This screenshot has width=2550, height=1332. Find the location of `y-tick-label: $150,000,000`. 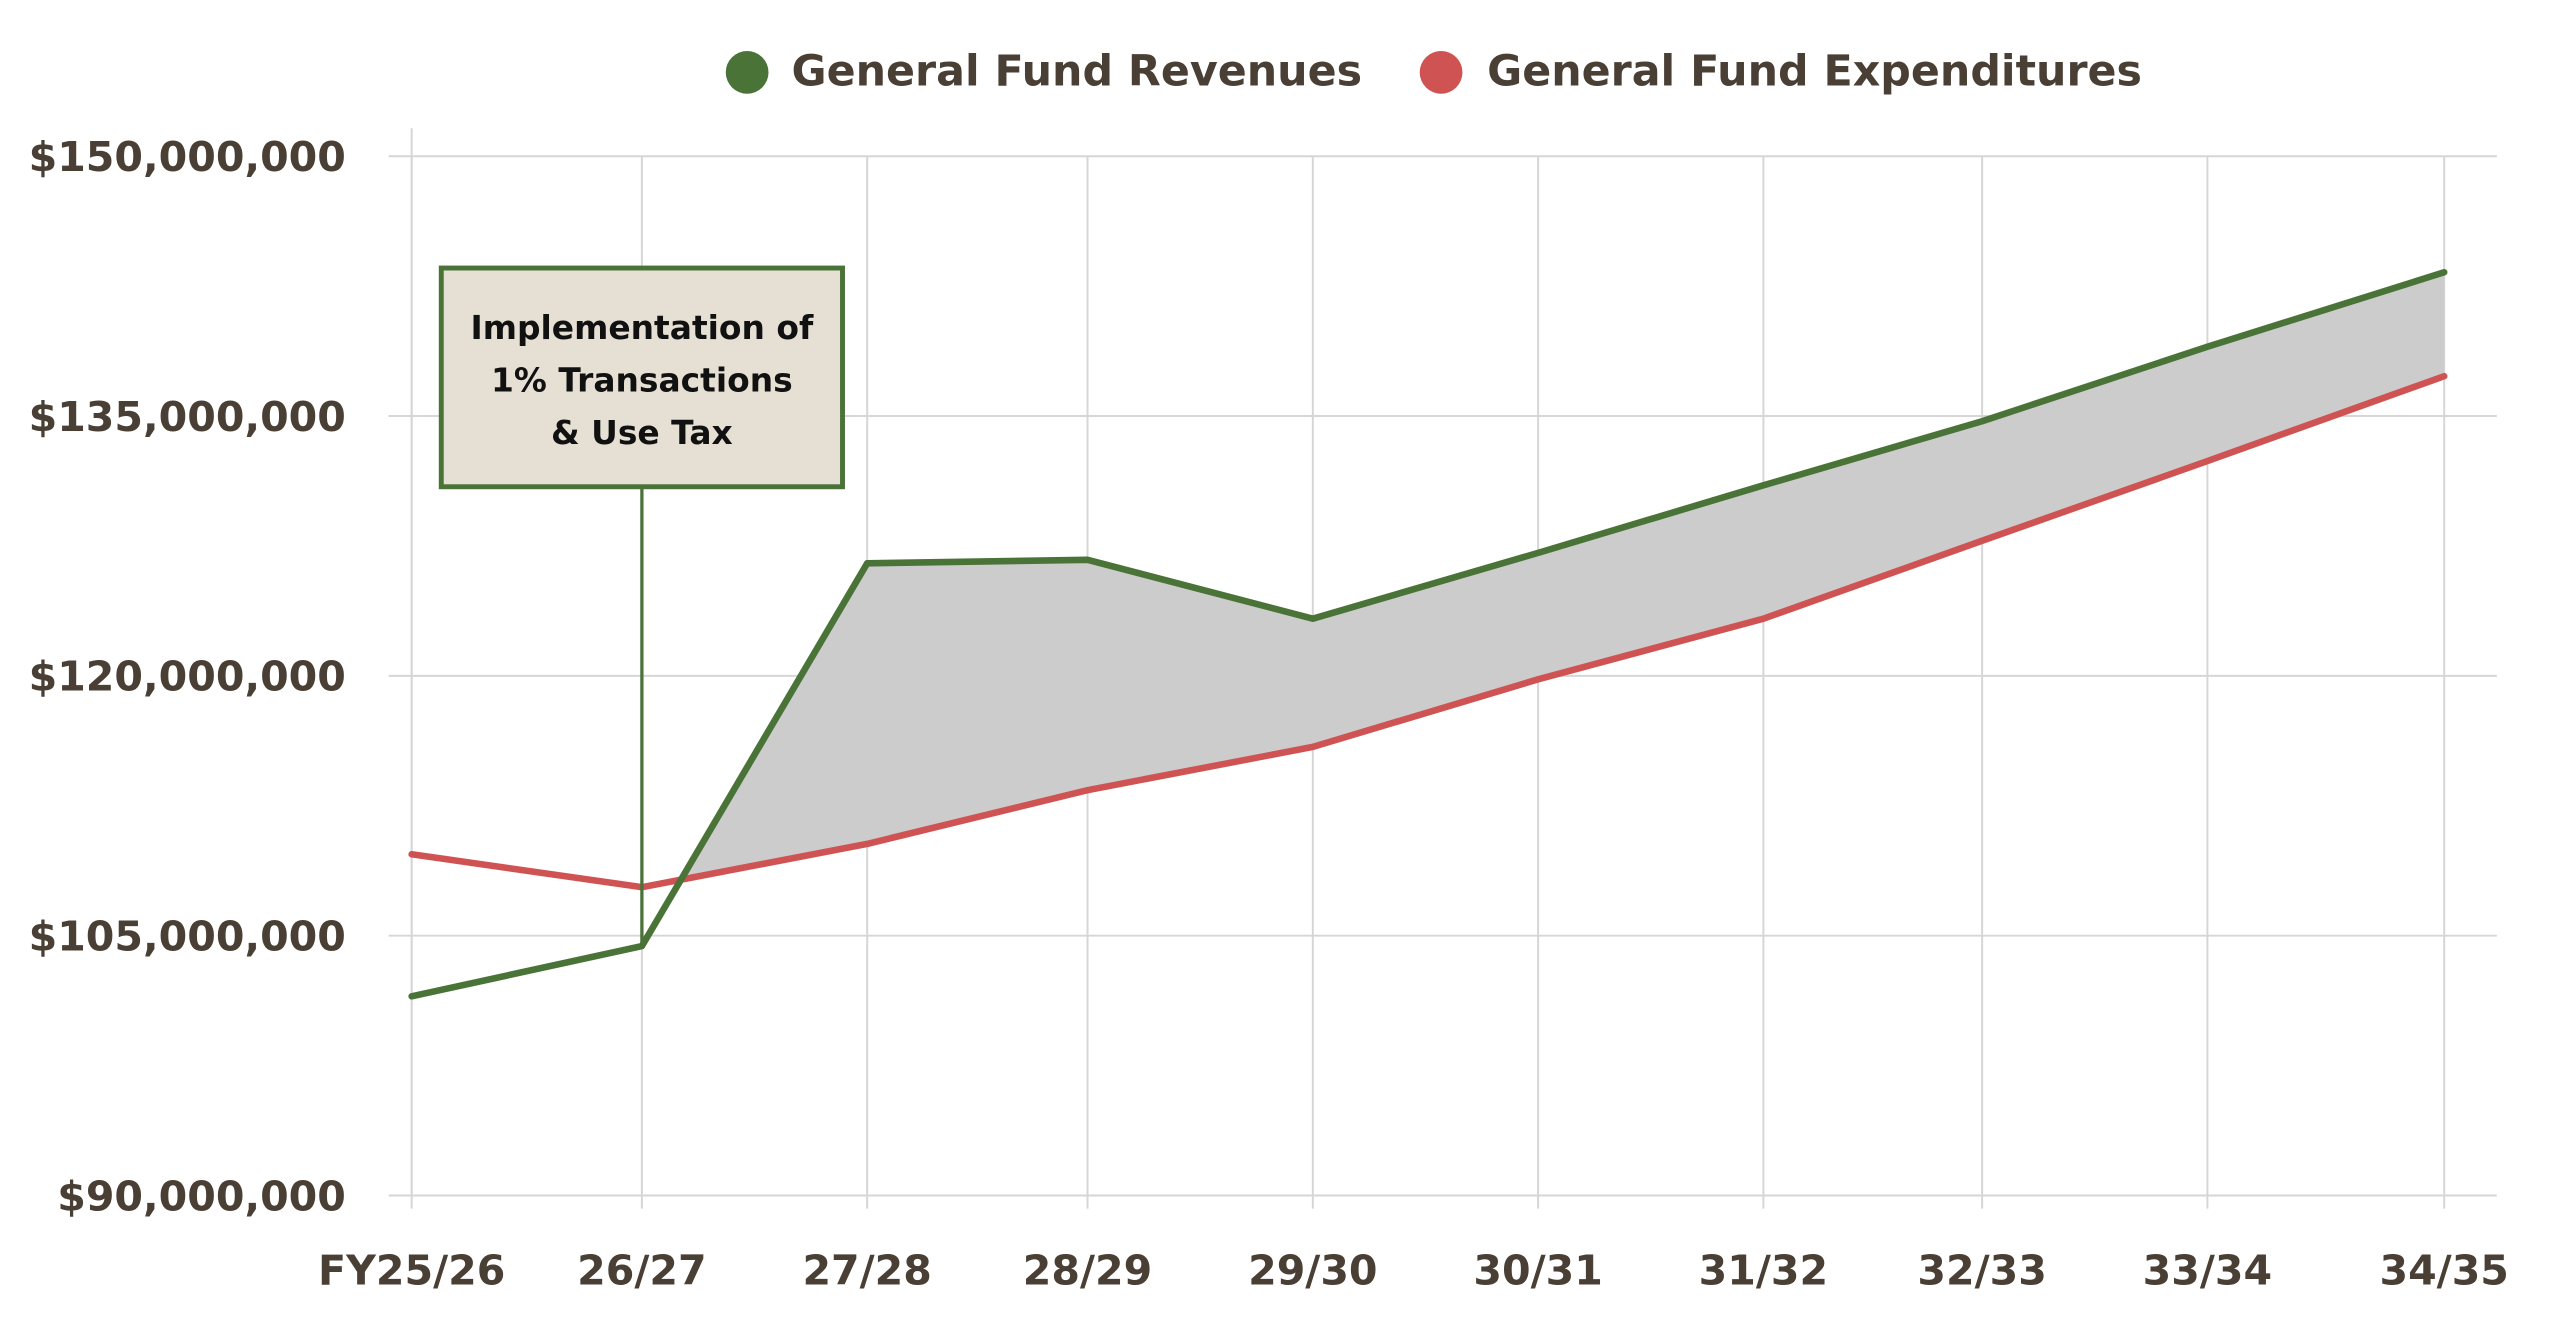

y-tick-label: $150,000,000 is located at coordinates (187, 157).